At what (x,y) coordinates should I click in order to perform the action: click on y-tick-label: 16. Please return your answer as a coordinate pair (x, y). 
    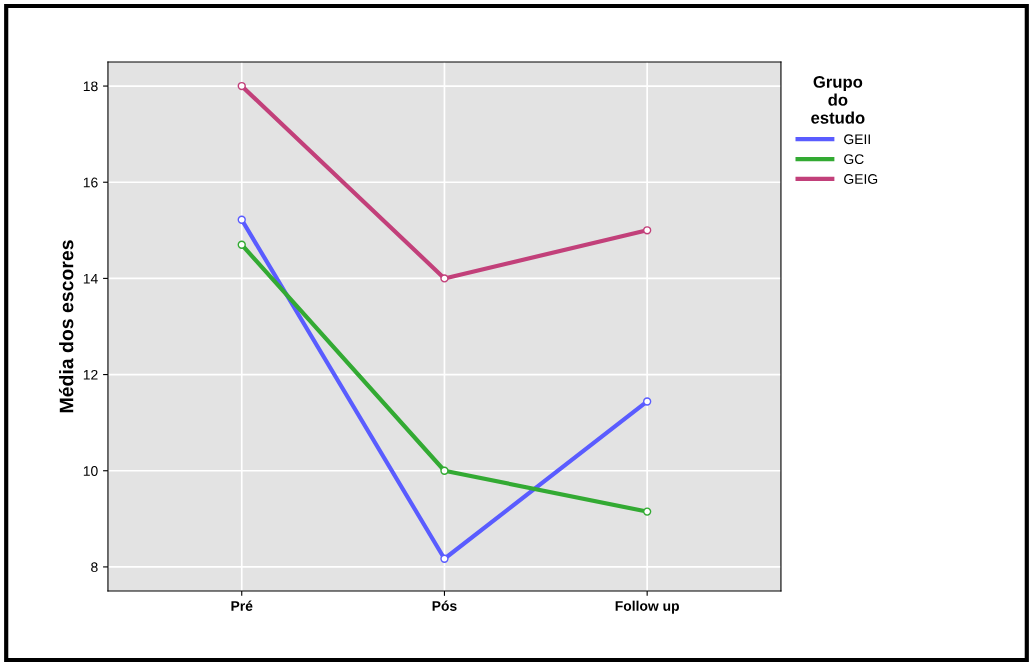
    Looking at the image, I should click on (90, 182).